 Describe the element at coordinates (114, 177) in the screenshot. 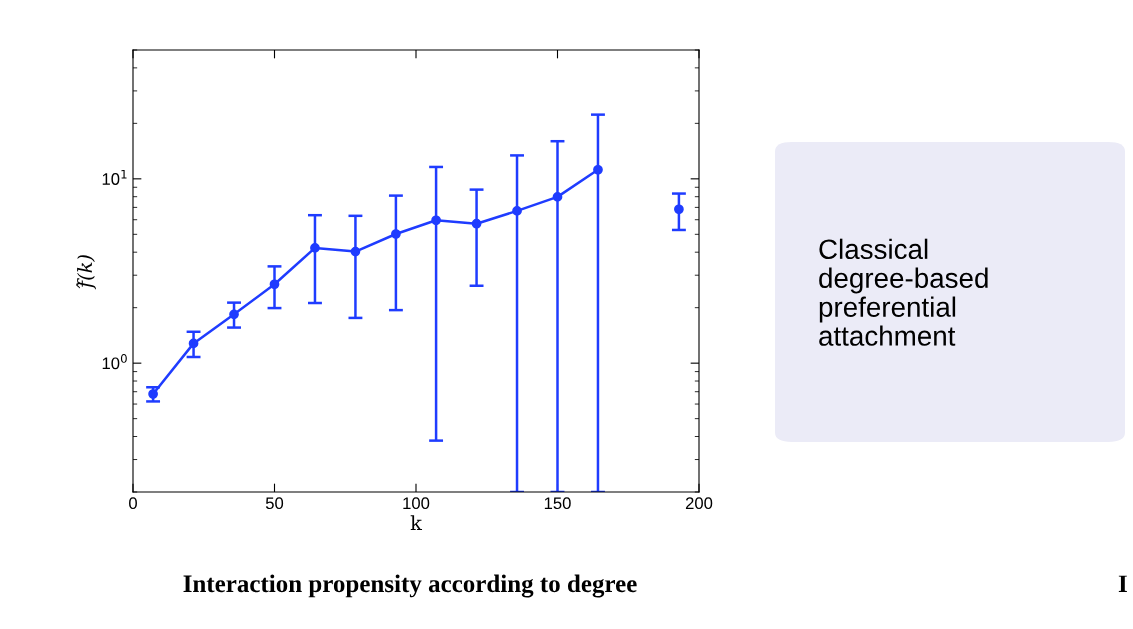

I see `y-tick-label: 10$^{1}$` at that location.